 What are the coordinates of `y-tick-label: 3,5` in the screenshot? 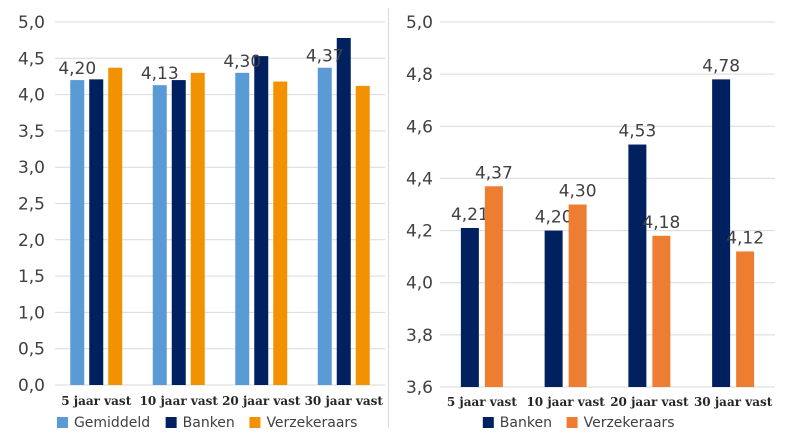 It's located at (31, 132).